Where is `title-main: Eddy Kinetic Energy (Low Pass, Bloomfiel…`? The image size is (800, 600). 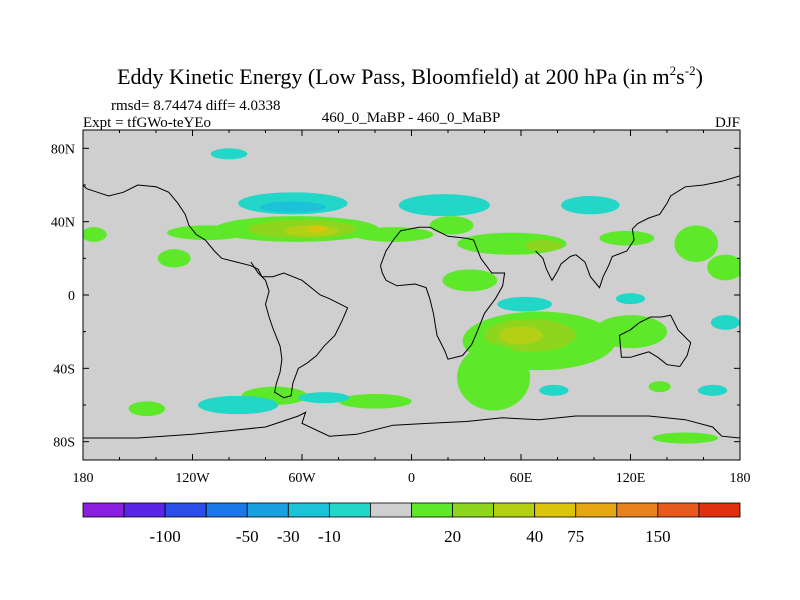
title-main: Eddy Kinetic Energy (Low Pass, Bloomfiel… is located at coordinates (393, 76).